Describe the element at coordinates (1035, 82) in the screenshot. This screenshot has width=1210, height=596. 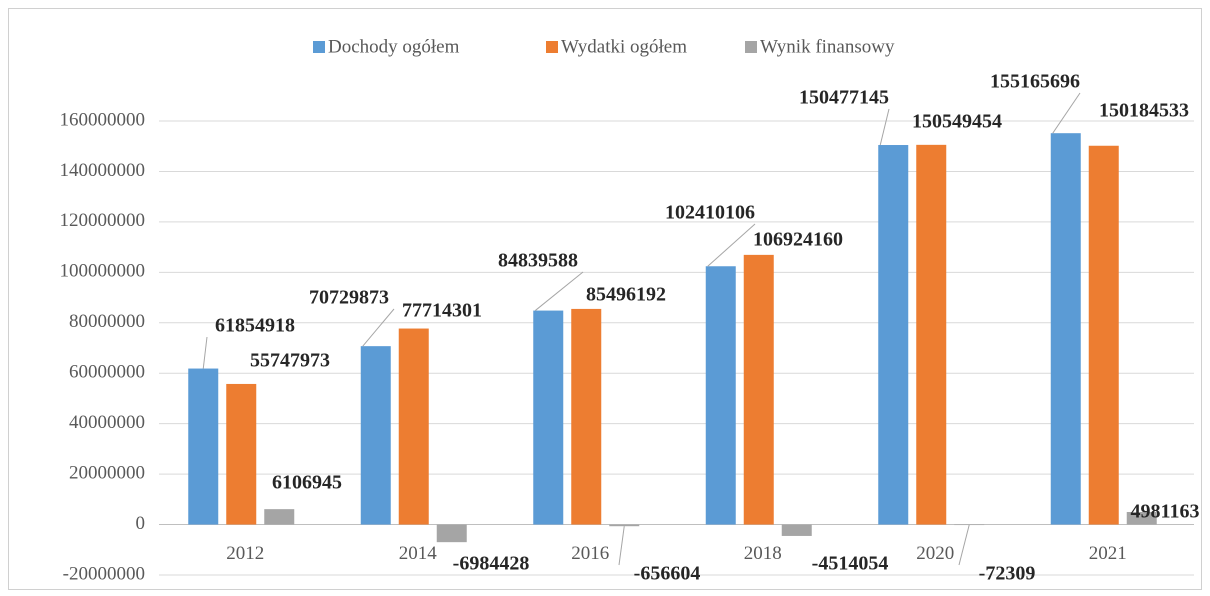
I see `data-label: 155165696` at that location.